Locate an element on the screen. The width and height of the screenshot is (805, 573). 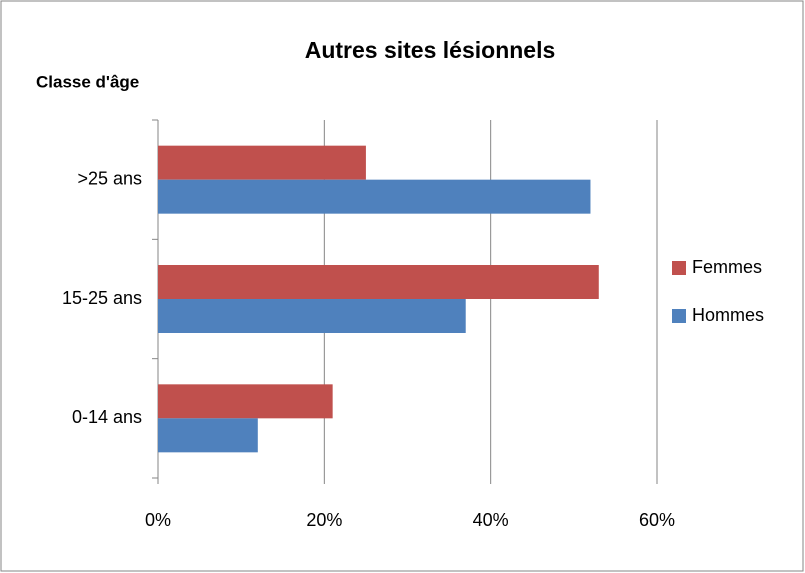
x-tick-label: 0% is located at coordinates (158, 520).